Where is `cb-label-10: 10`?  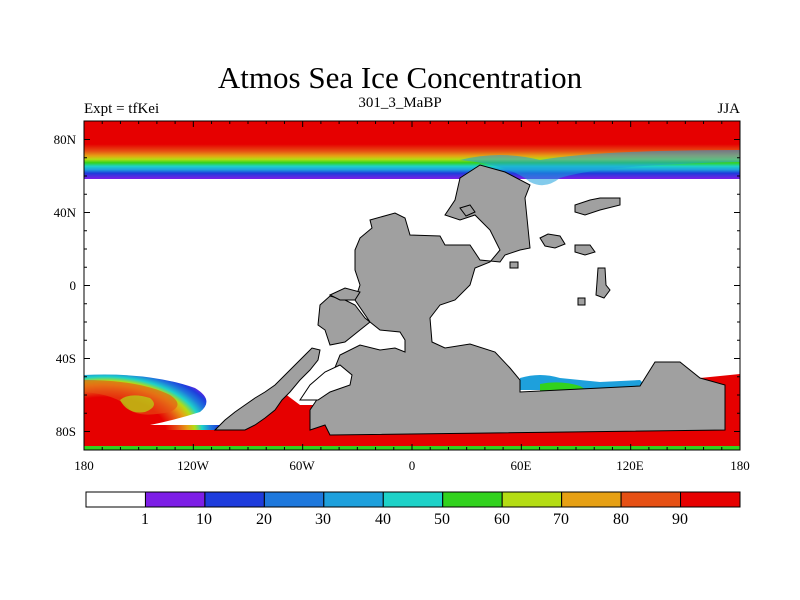 cb-label-10: 10 is located at coordinates (204, 519).